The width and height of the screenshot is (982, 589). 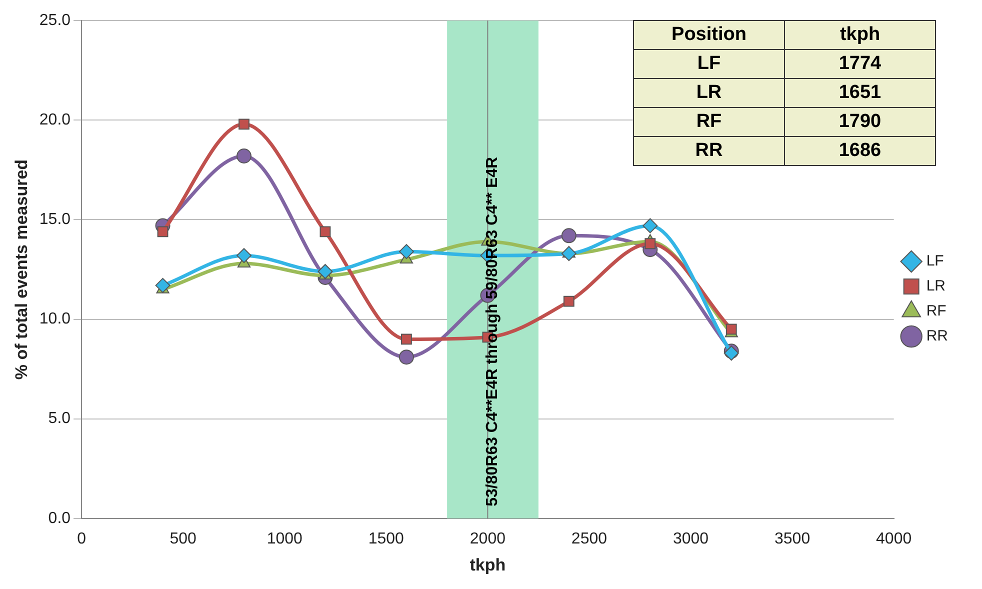 I want to click on y-tick-label: 5.0, so click(x=59, y=419).